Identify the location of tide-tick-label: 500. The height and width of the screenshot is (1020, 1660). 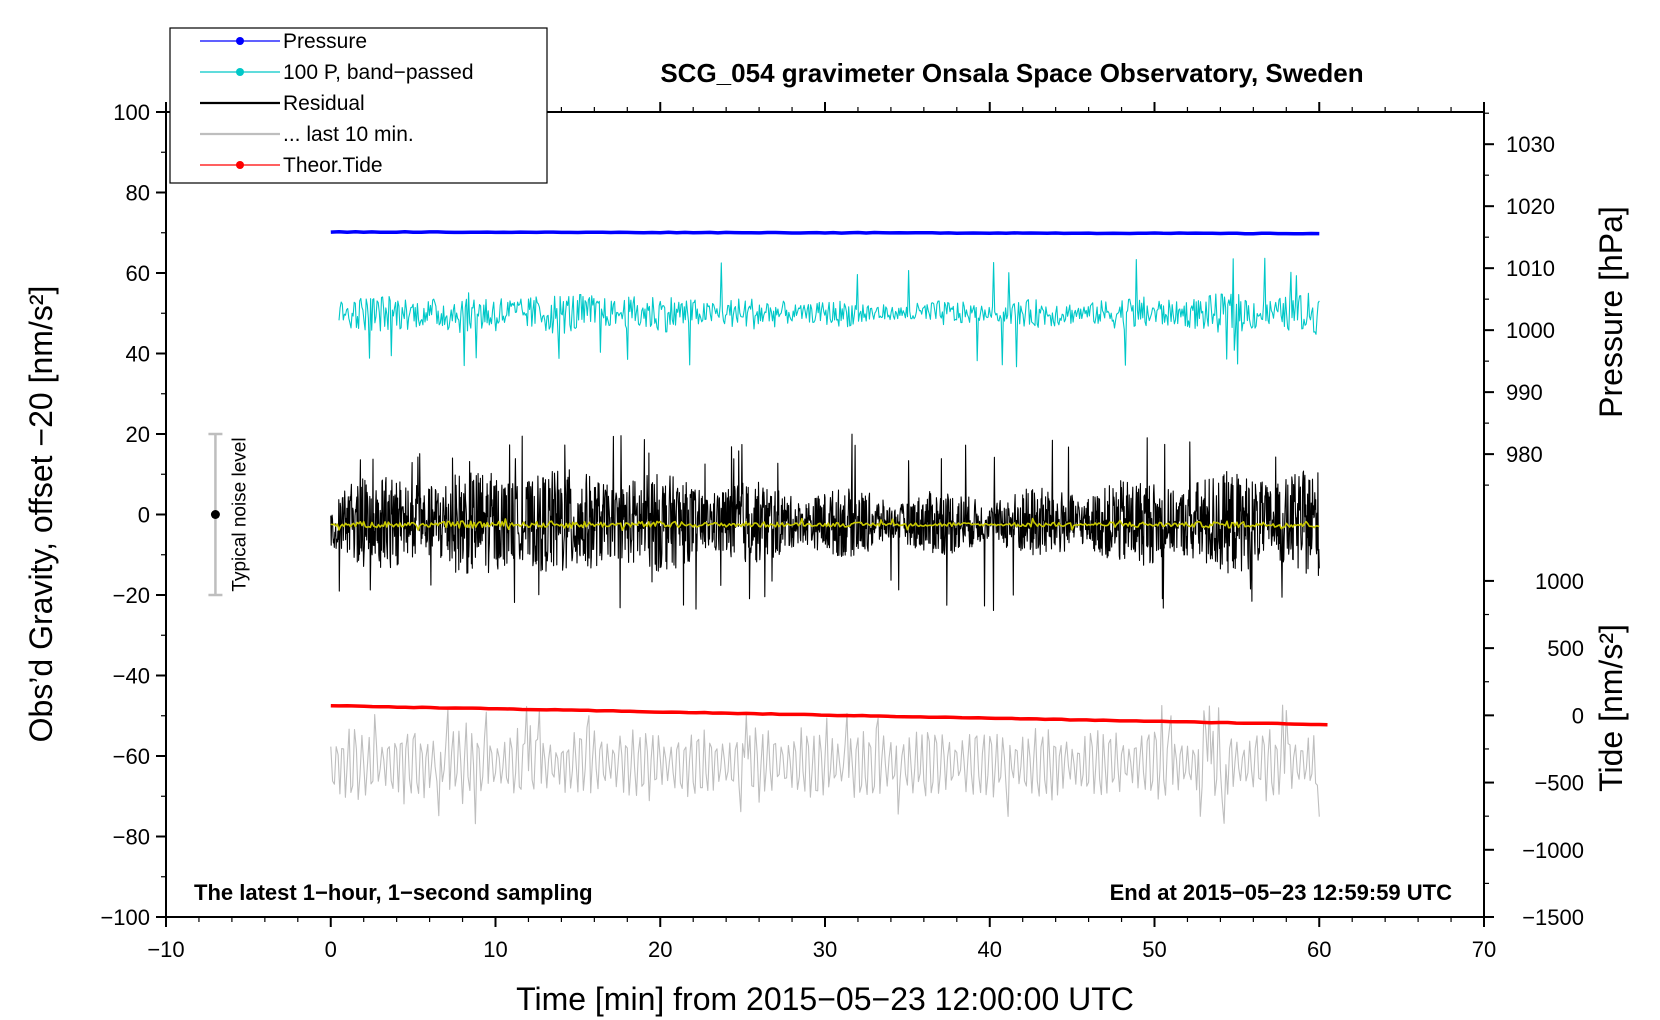
(1565, 648).